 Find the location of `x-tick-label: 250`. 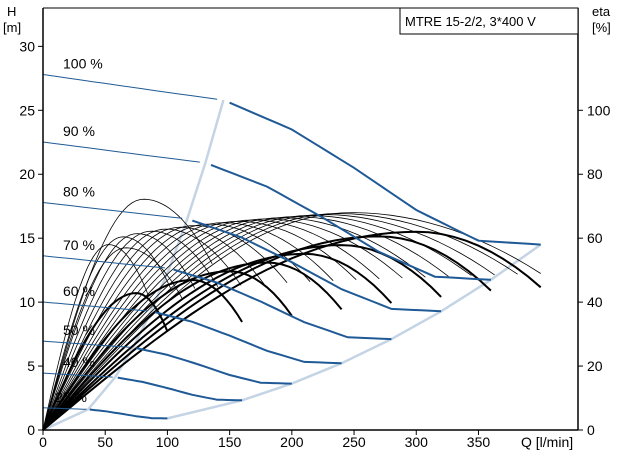

x-tick-label: 250 is located at coordinates (354, 442).